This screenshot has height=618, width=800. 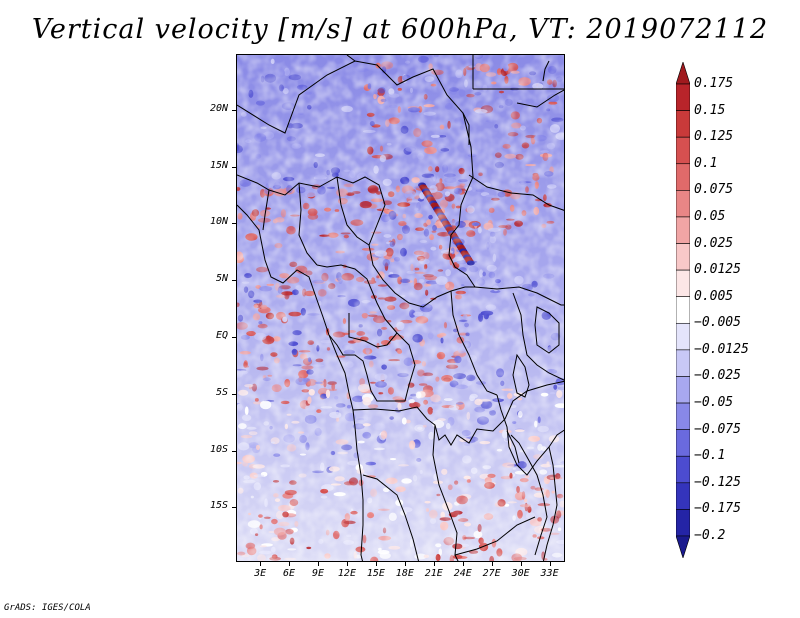 What do you see at coordinates (683, 73) in the screenshot?
I see `colorbar-max-arrow` at bounding box center [683, 73].